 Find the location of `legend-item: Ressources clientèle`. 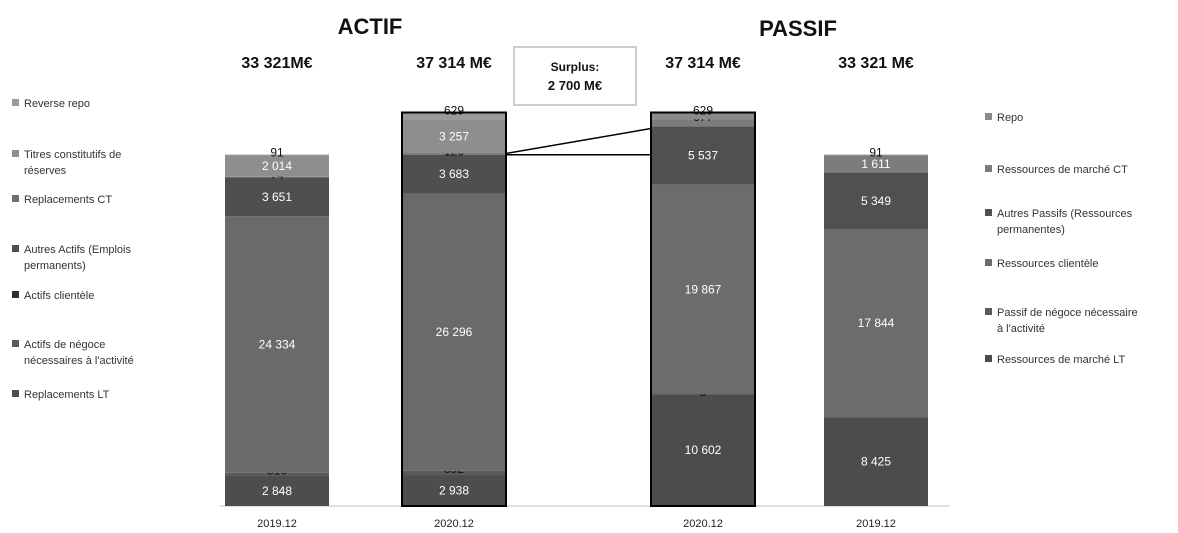

legend-item: Ressources clientèle is located at coordinates (1042, 264).